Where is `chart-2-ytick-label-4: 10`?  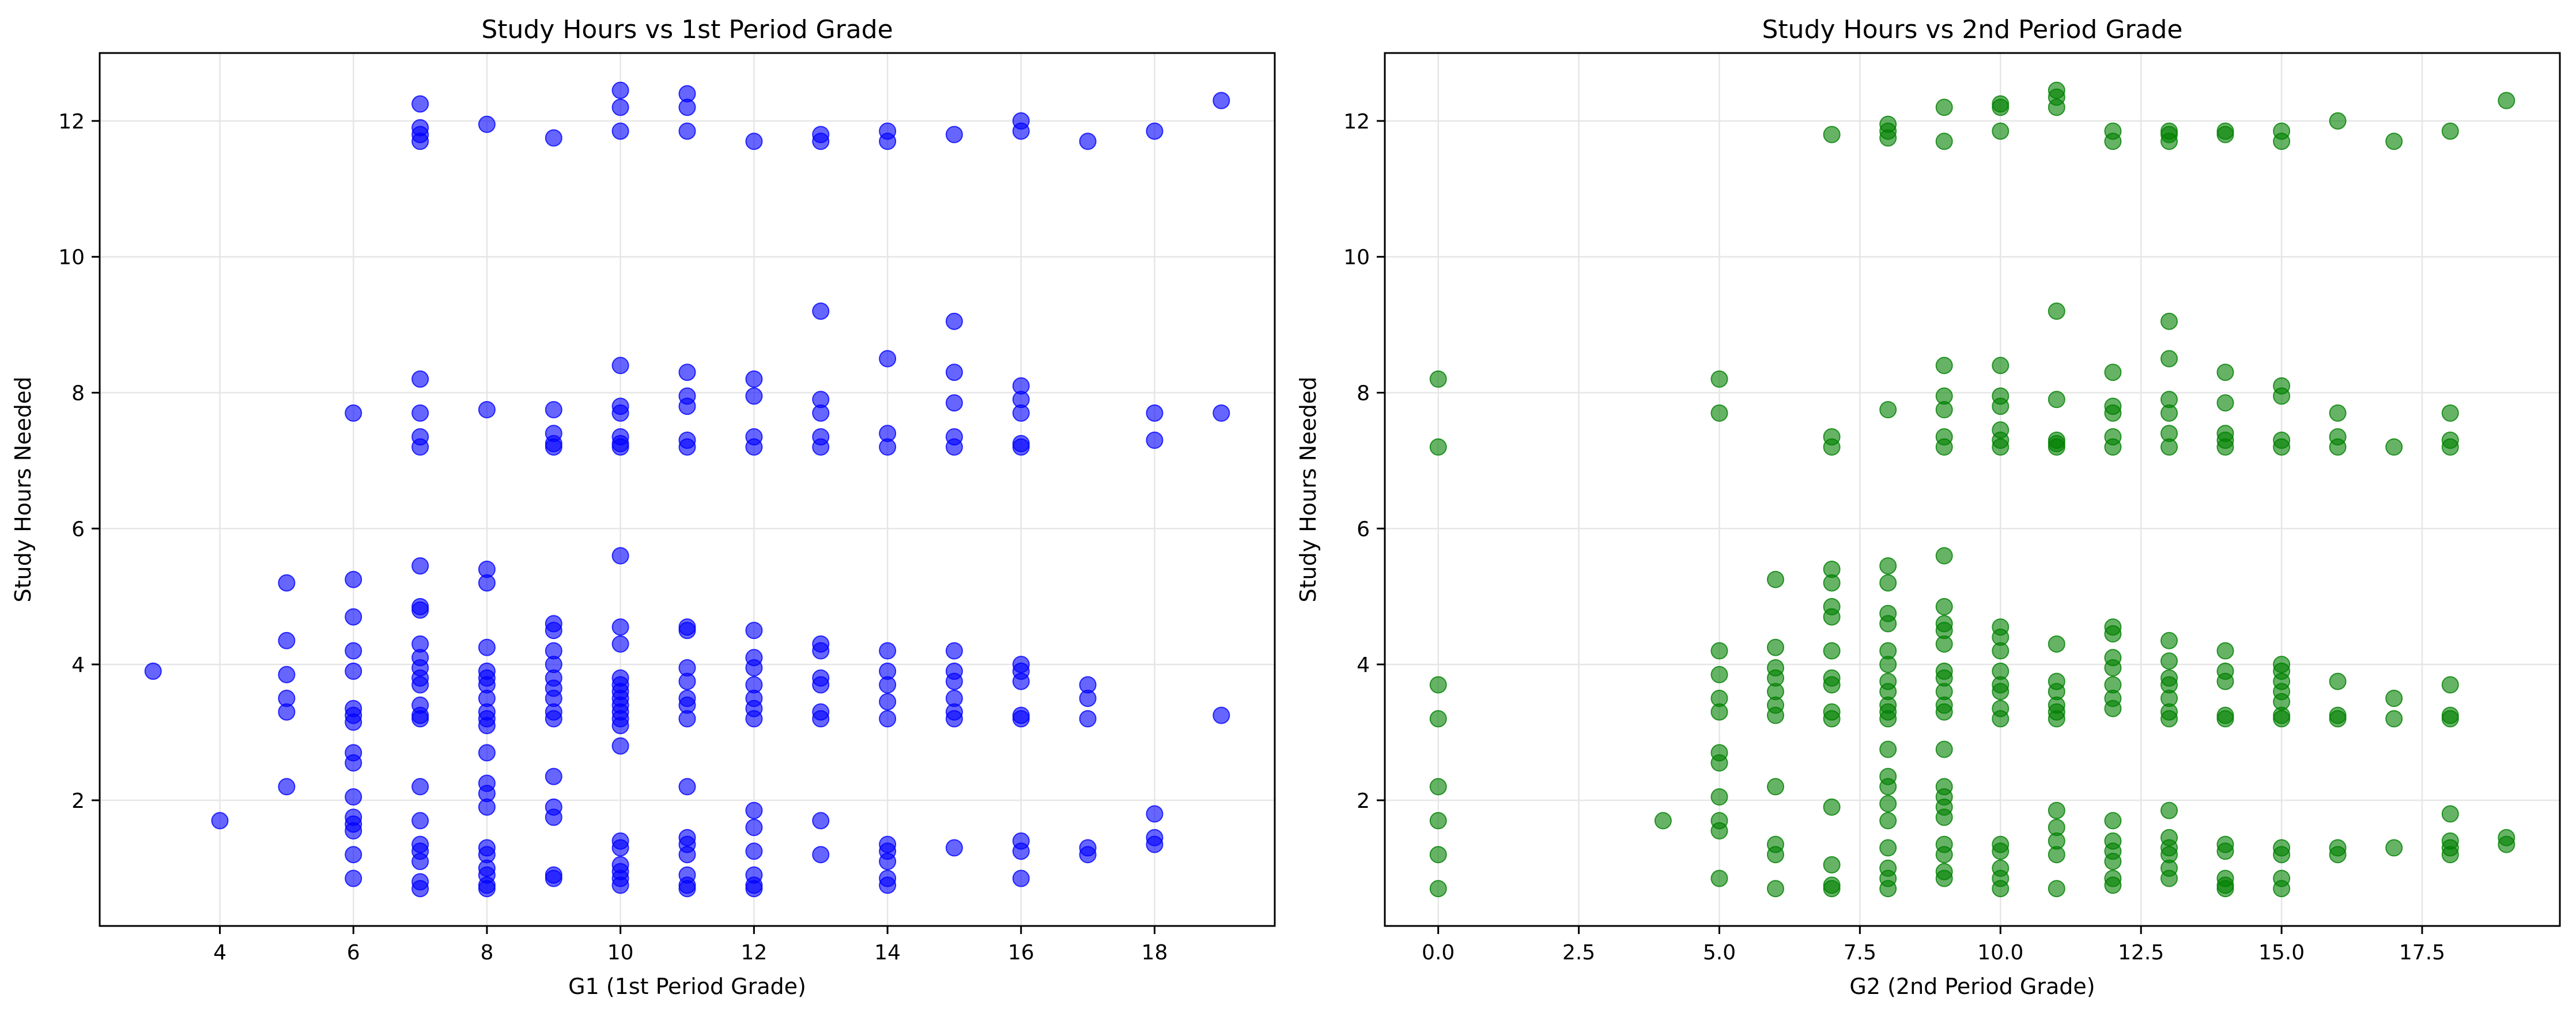 chart-2-ytick-label-4: 10 is located at coordinates (1356, 258).